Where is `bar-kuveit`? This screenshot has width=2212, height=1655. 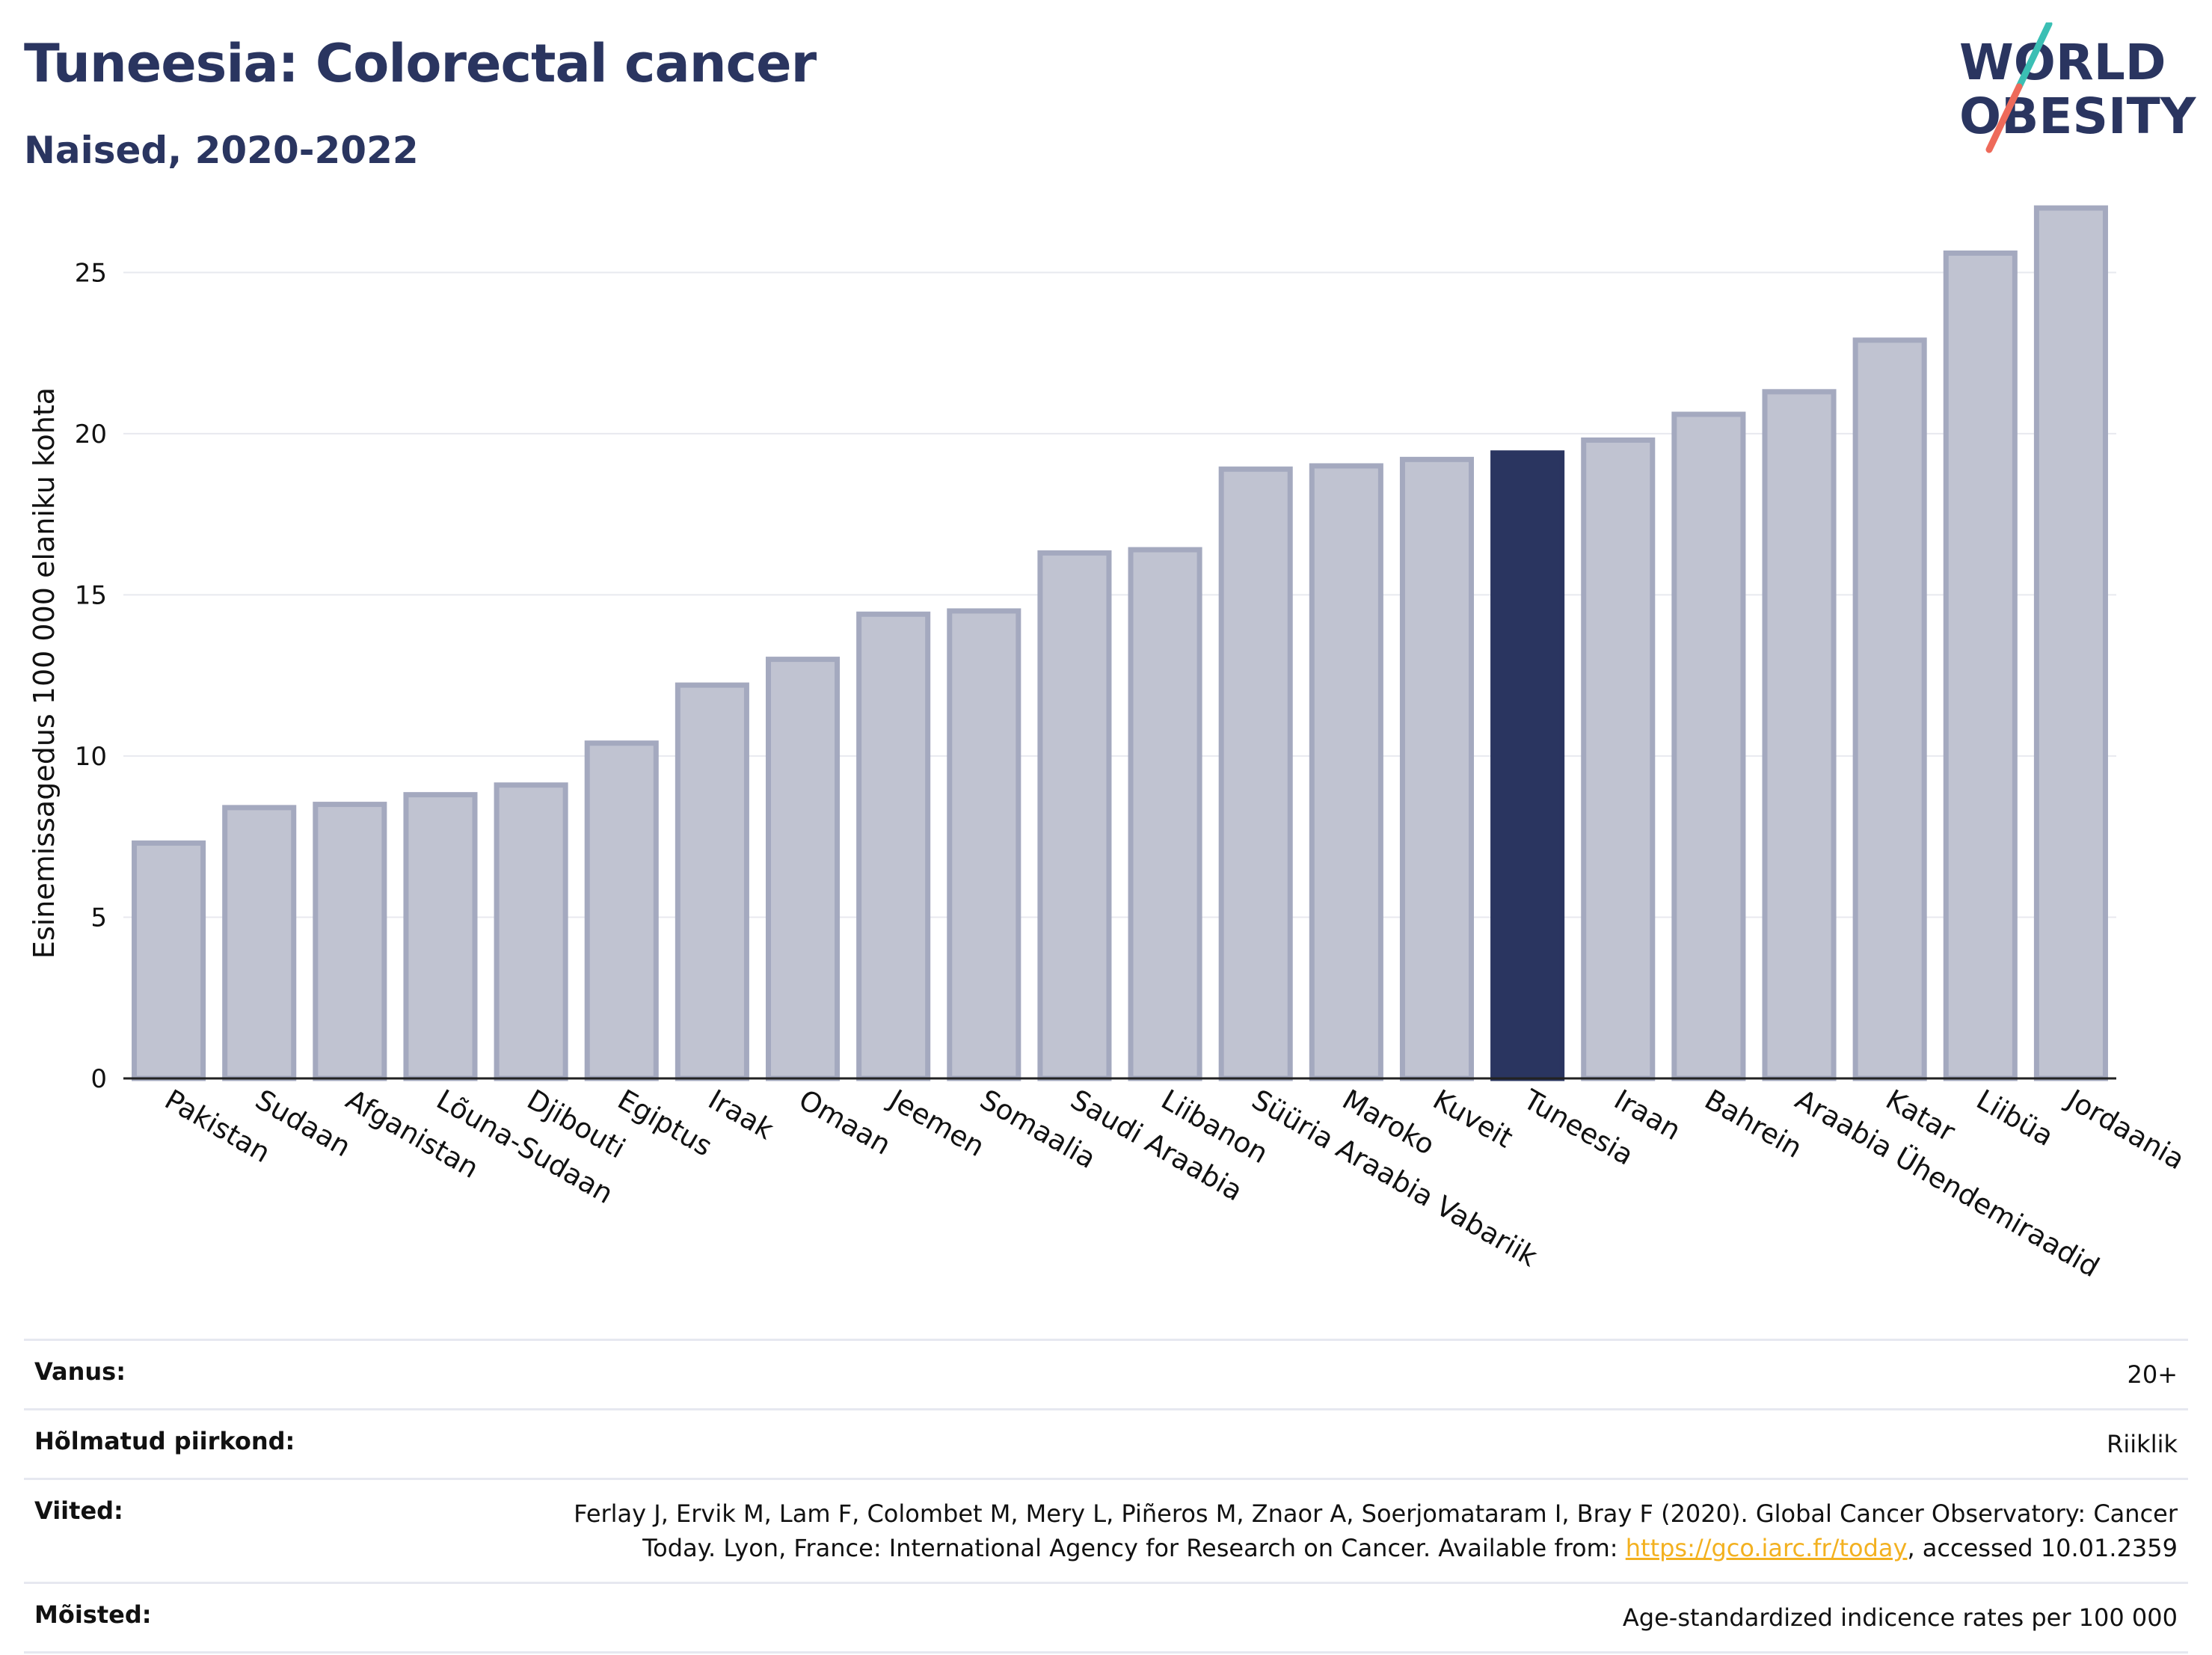 bar-kuveit is located at coordinates (1437, 768).